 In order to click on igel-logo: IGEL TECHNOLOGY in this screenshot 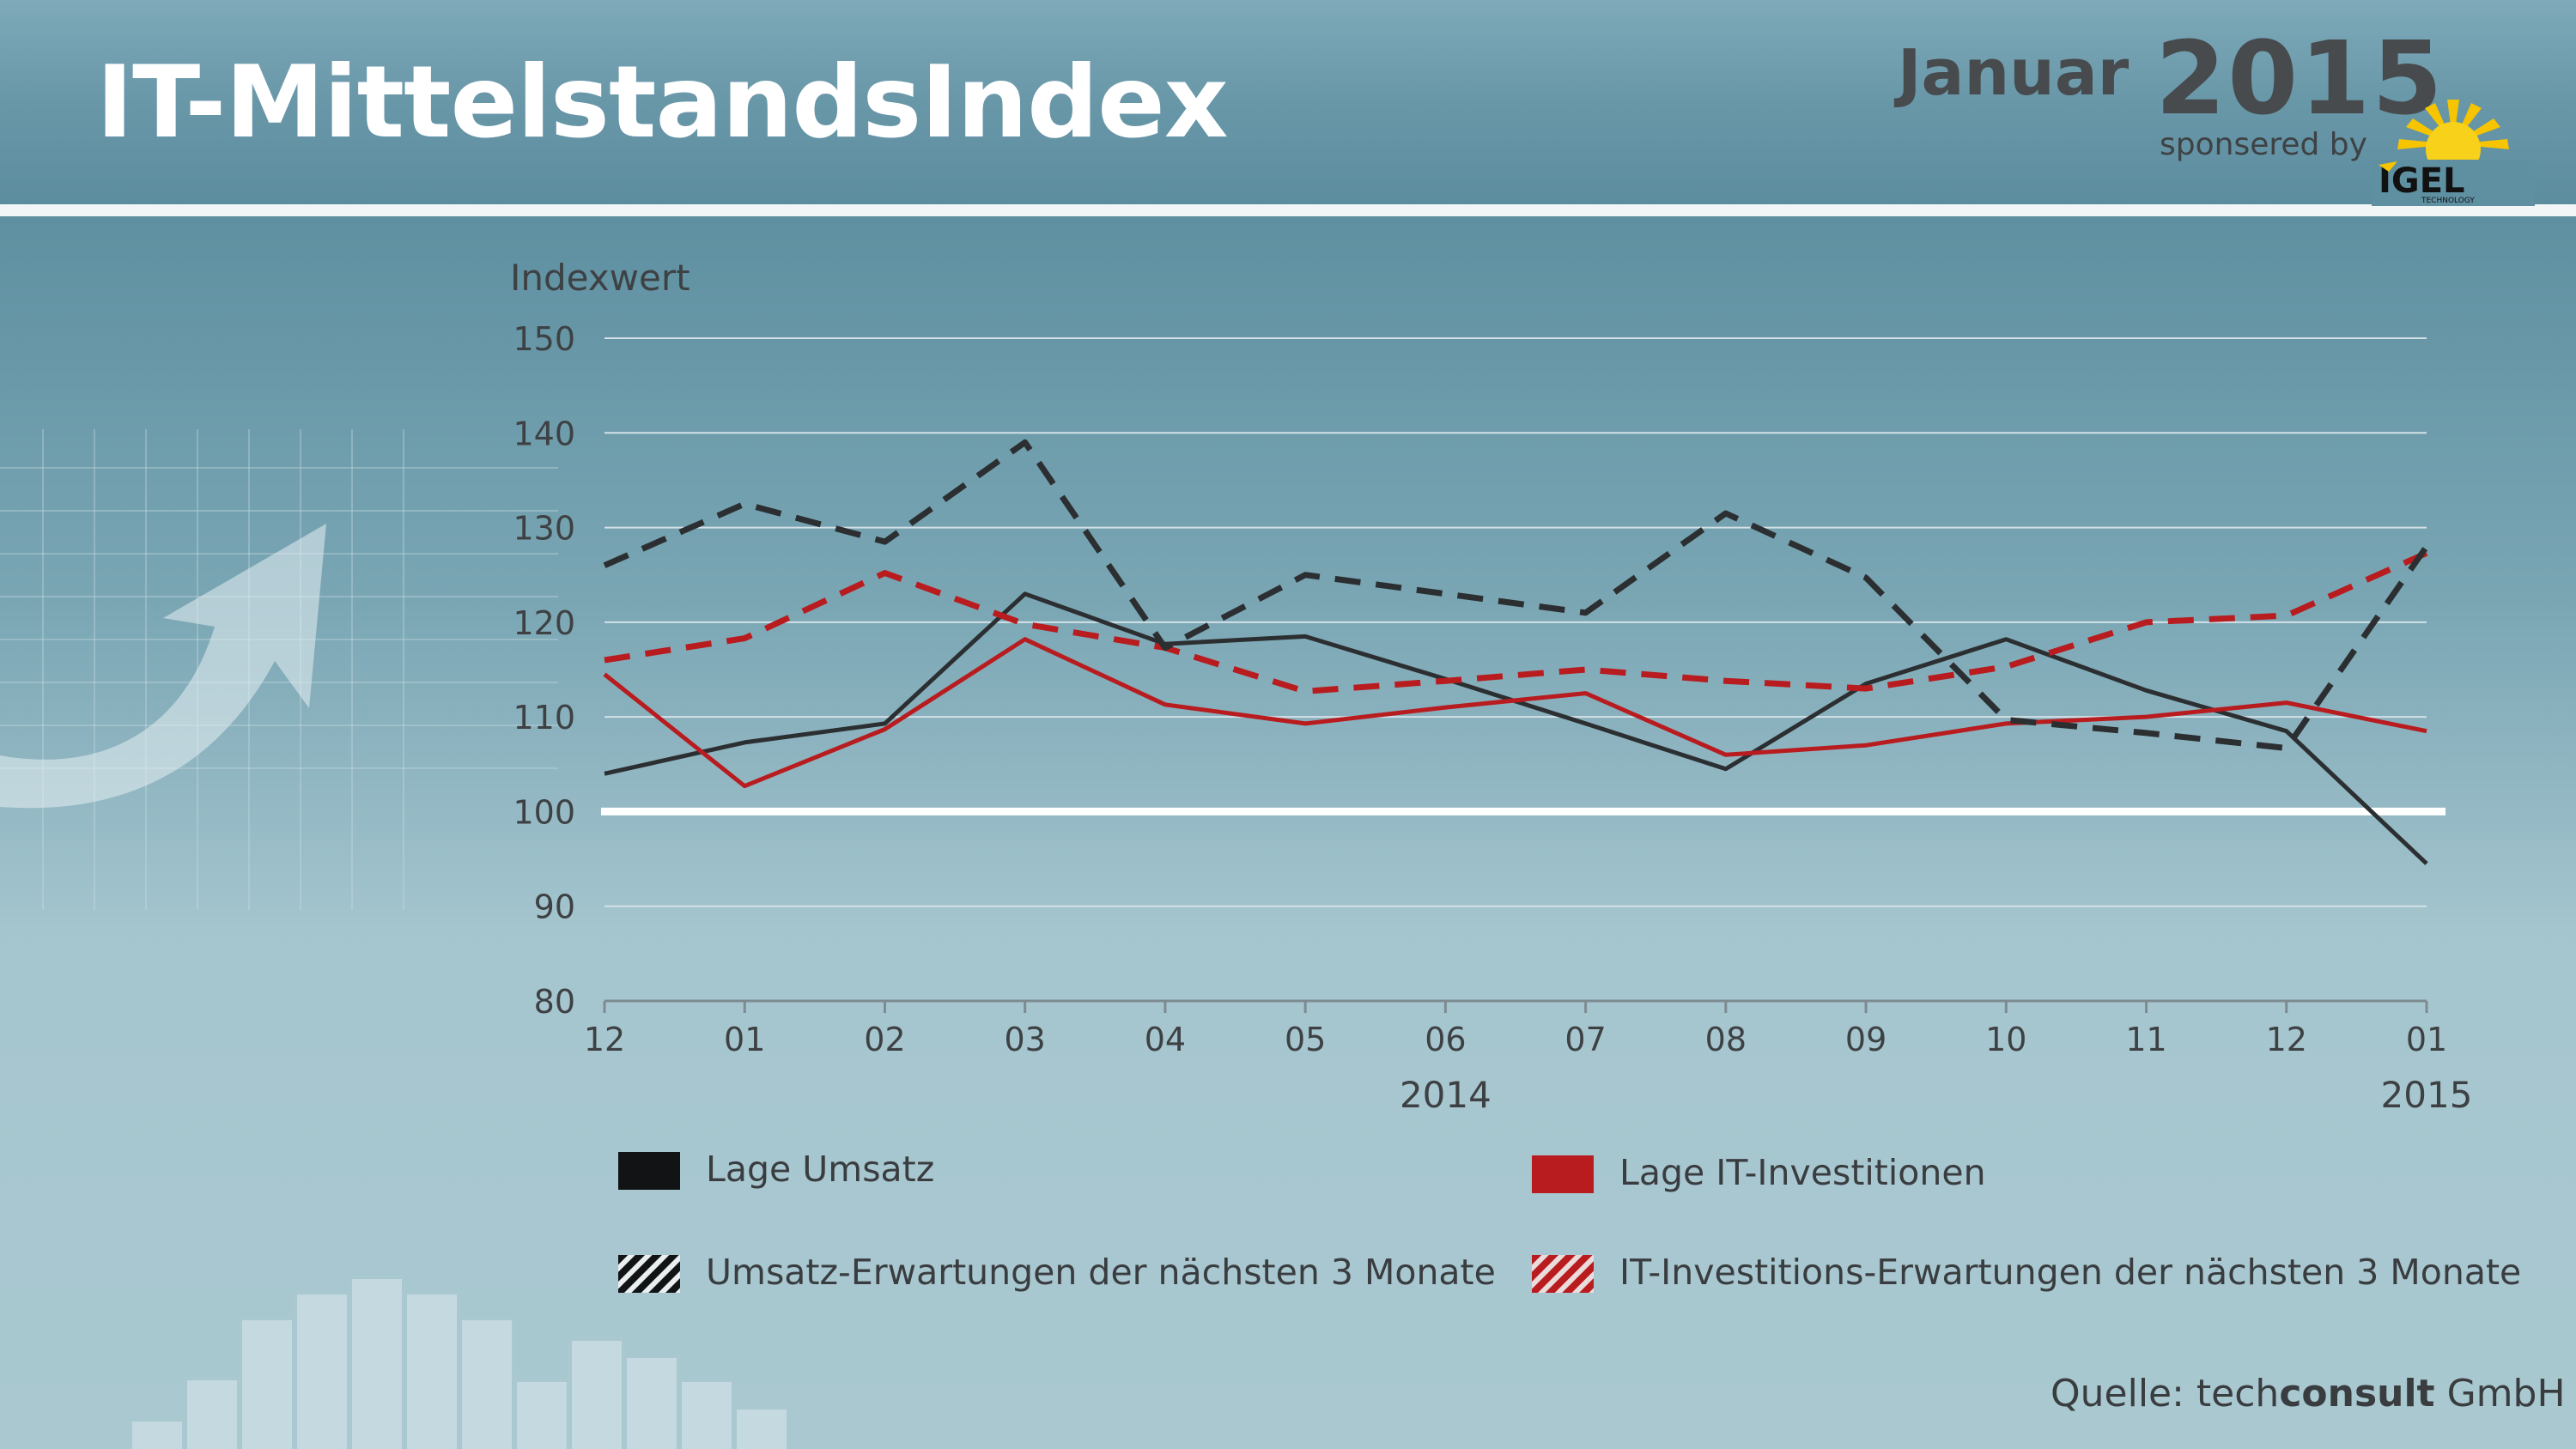, I will do `click(2453, 153)`.